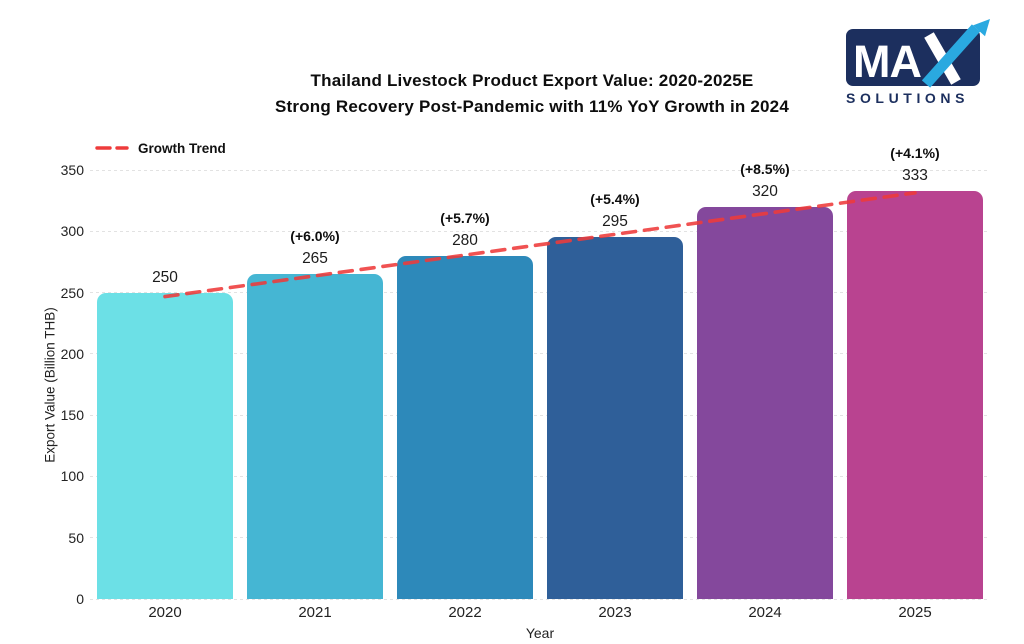 This screenshot has width=1024, height=644. What do you see at coordinates (887, 61) in the screenshot?
I see `logo-ma-text: MA` at bounding box center [887, 61].